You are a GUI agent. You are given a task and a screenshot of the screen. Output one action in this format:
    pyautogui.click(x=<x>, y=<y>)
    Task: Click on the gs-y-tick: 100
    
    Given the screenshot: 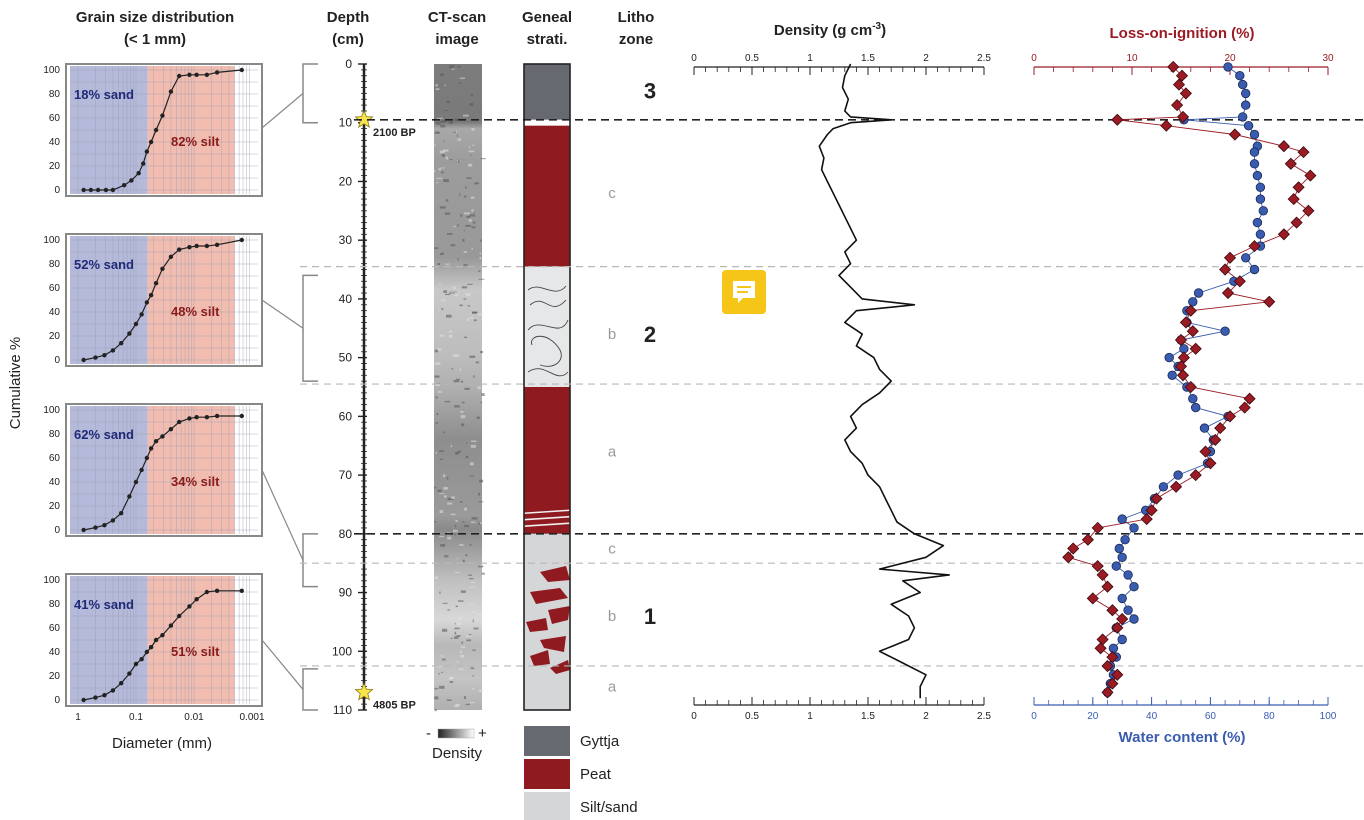 What is the action you would take?
    pyautogui.click(x=51, y=70)
    